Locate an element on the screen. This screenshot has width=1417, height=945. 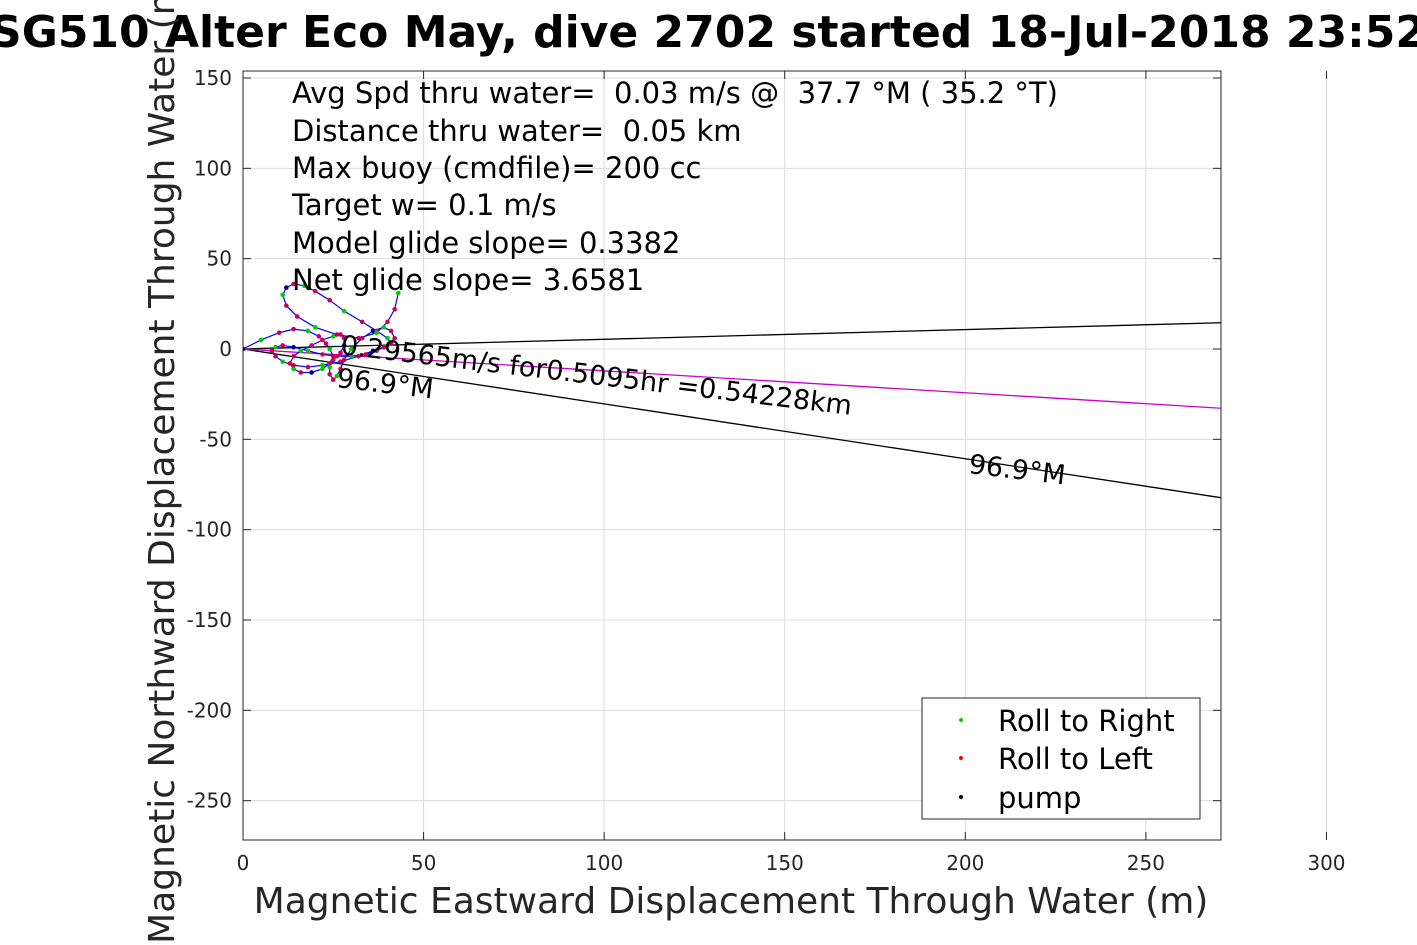
legend-label-pump: pump is located at coordinates (1039, 798).